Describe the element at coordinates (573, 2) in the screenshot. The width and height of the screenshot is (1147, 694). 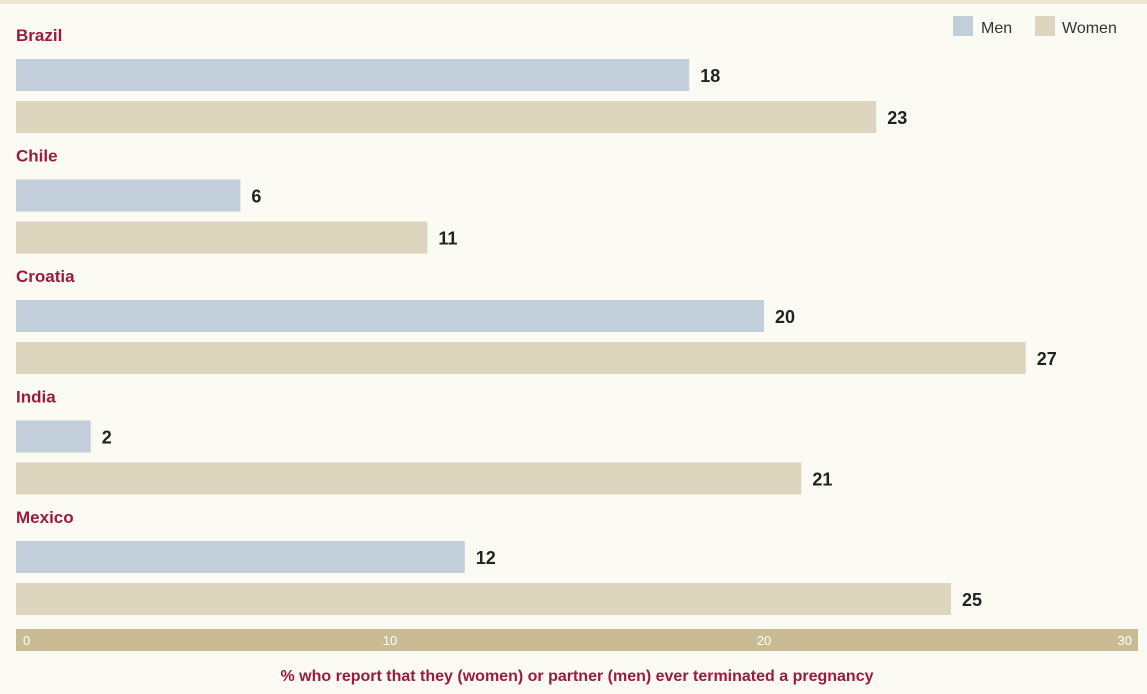
I see `top-border` at that location.